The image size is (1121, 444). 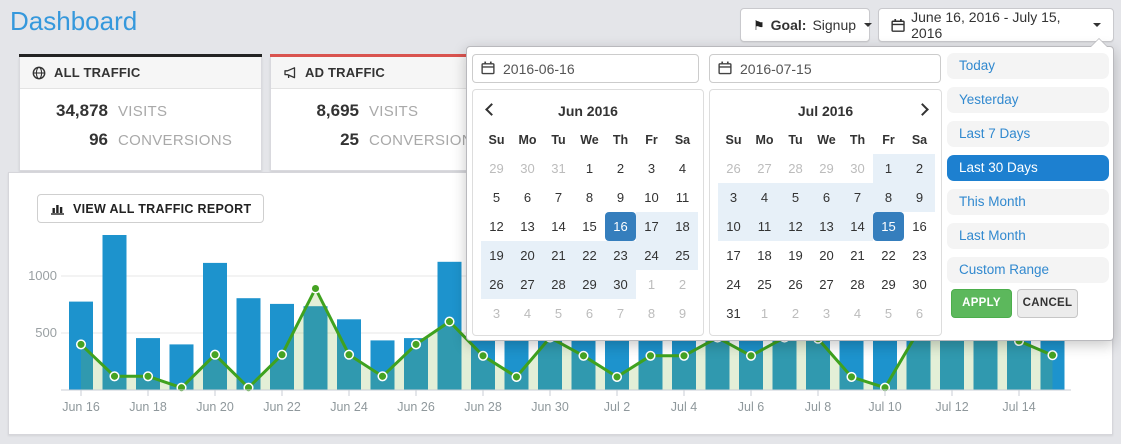 I want to click on date-range-button: June 16, 2016 - July 15, 2016, so click(x=996, y=25).